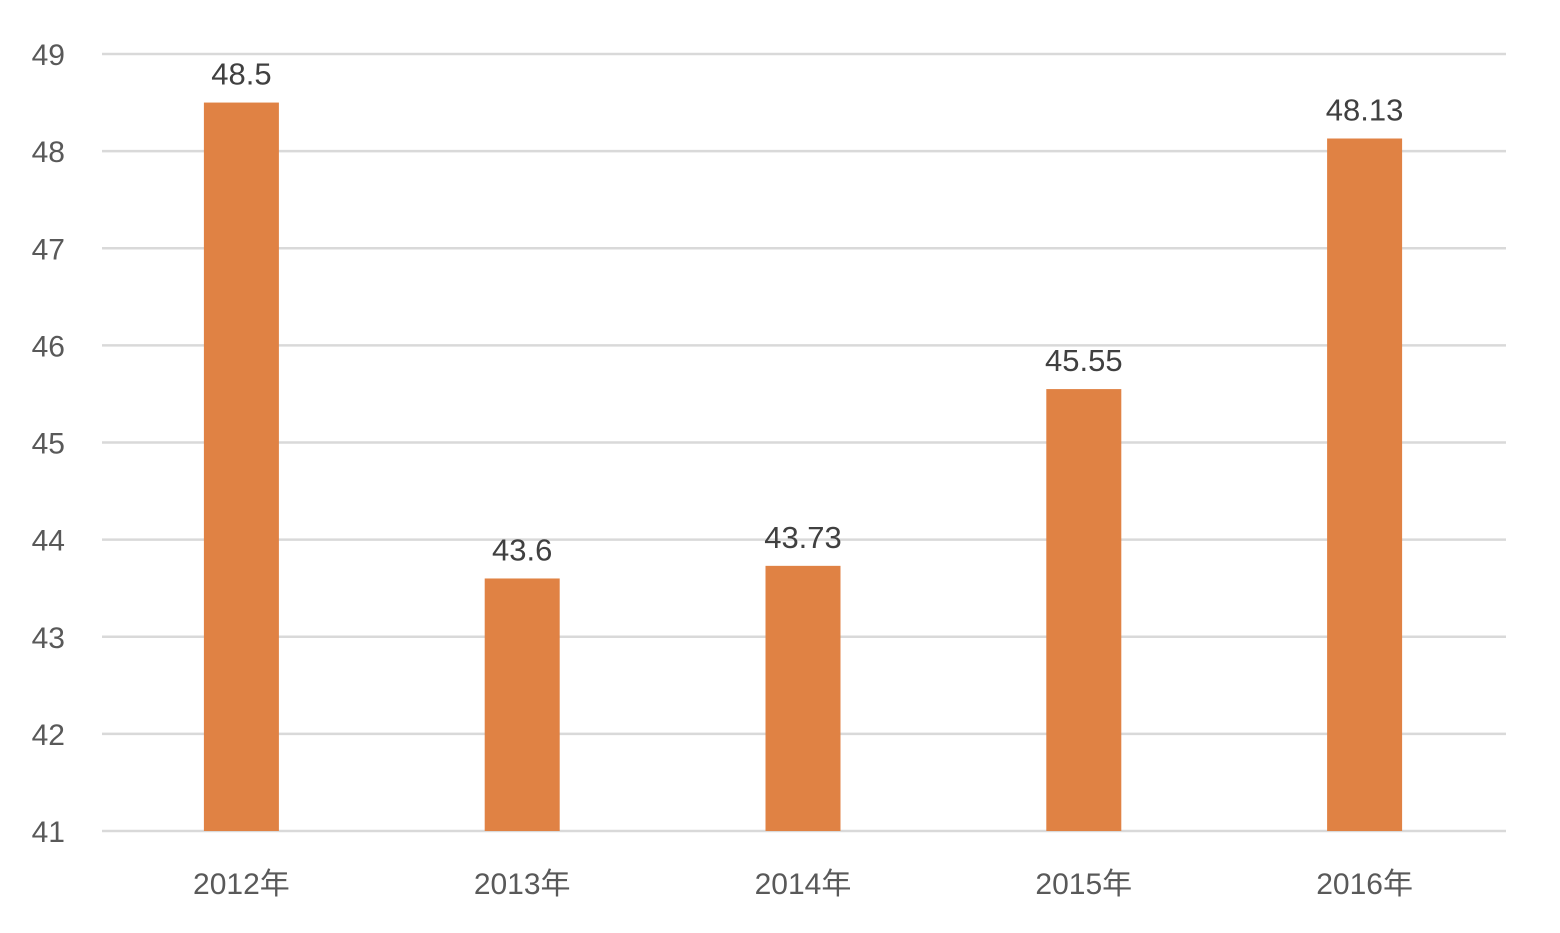  I want to click on y-tick-label: 48, so click(48, 152).